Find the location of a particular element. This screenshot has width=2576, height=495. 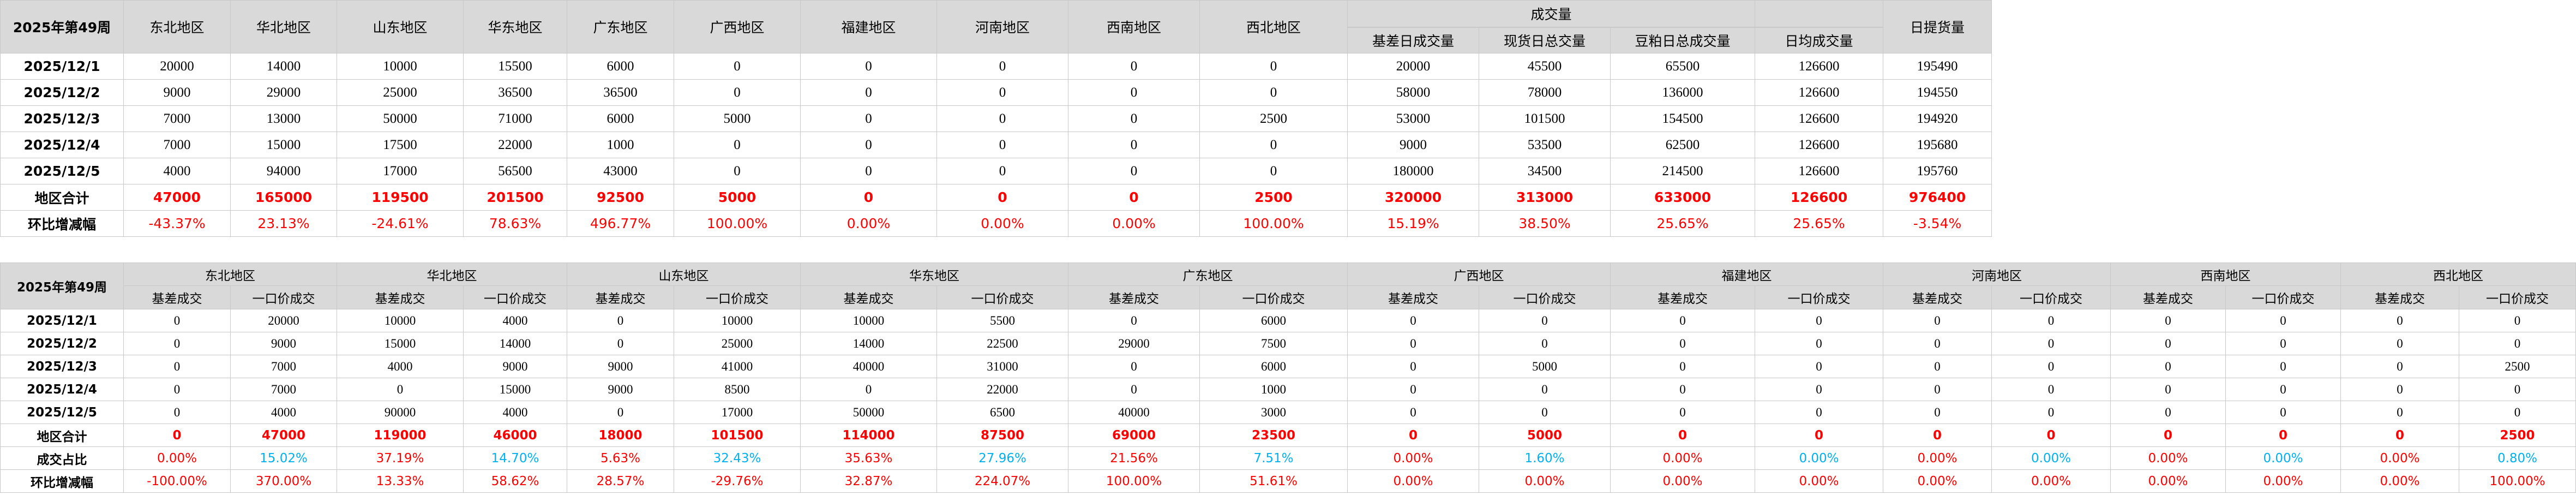

value-cell: 194920 is located at coordinates (1938, 118).